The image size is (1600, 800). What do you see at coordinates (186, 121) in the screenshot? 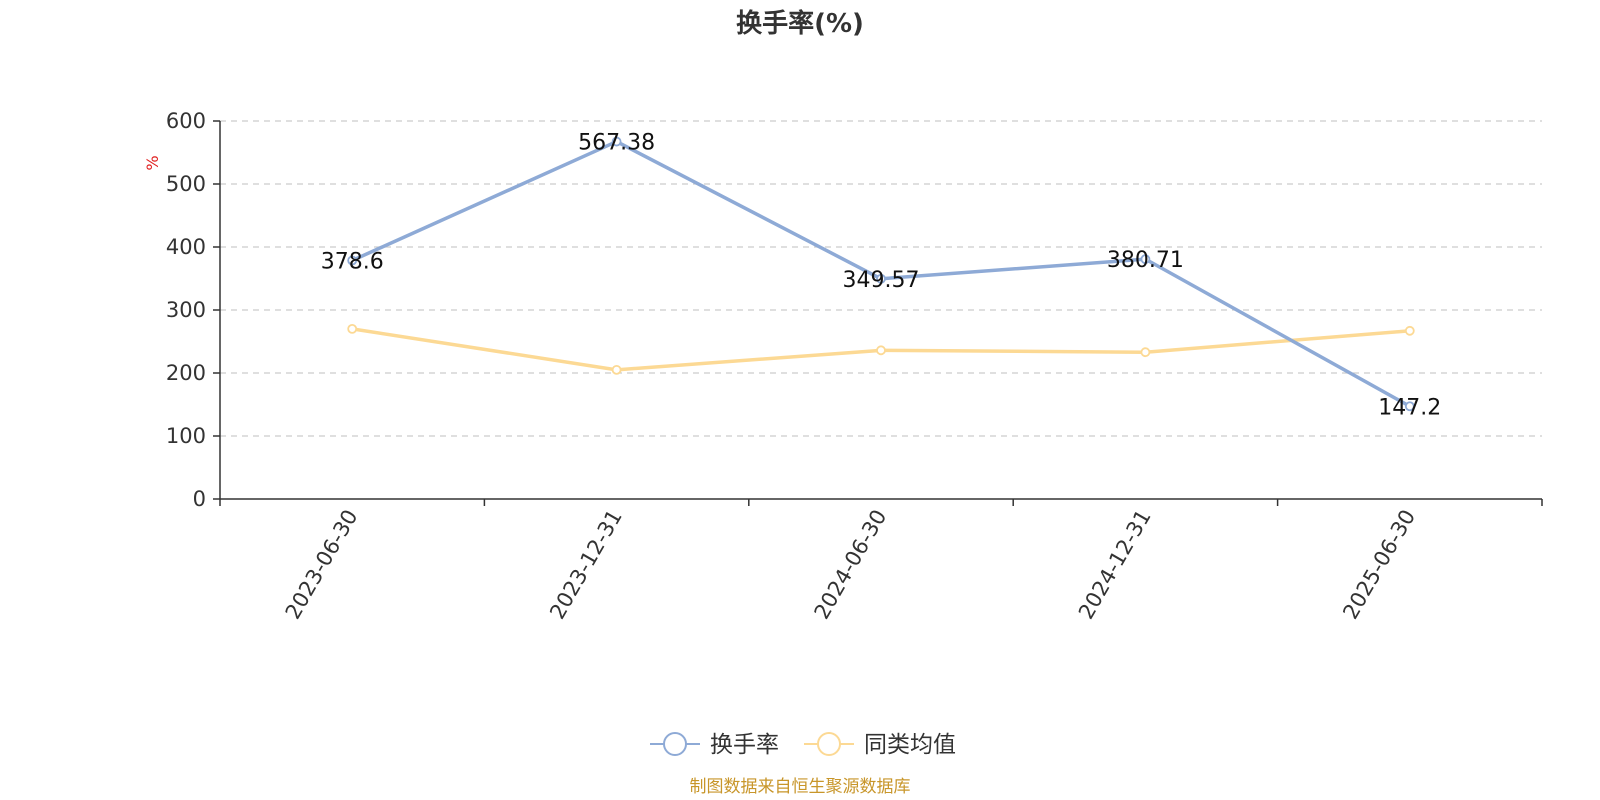
I see `y-tick-label: 600` at bounding box center [186, 121].